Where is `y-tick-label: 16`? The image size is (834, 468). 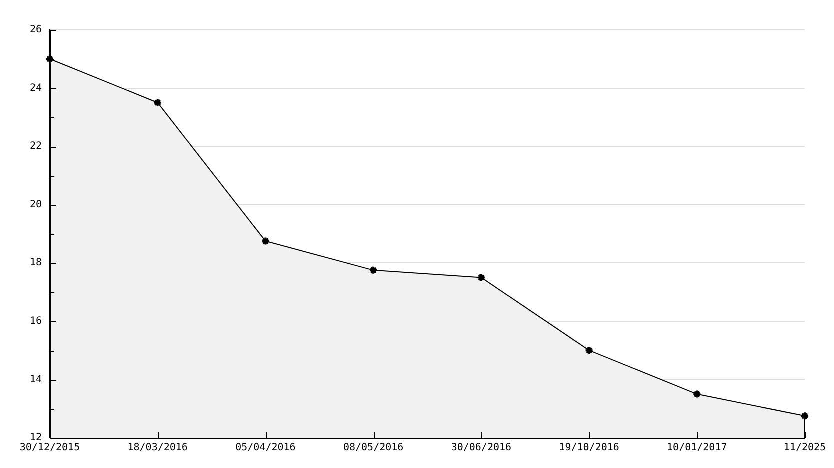
y-tick-label: 16 is located at coordinates (36, 322).